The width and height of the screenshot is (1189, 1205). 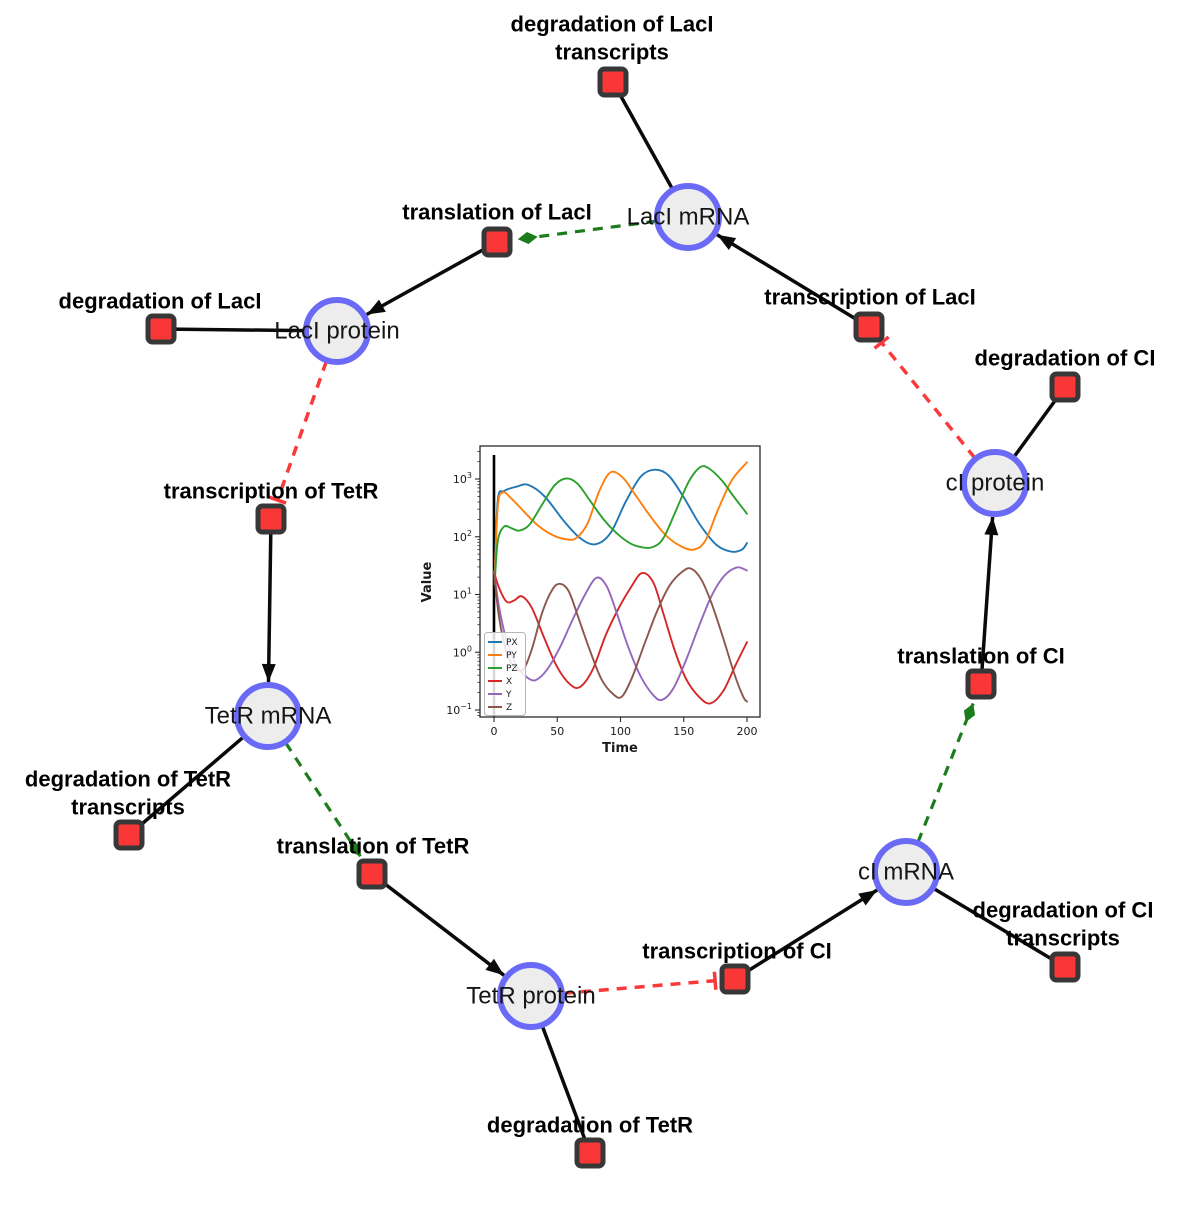 What do you see at coordinates (590, 1125) in the screenshot?
I see `reaction-label-deg-tetr: degradation of TetR` at bounding box center [590, 1125].